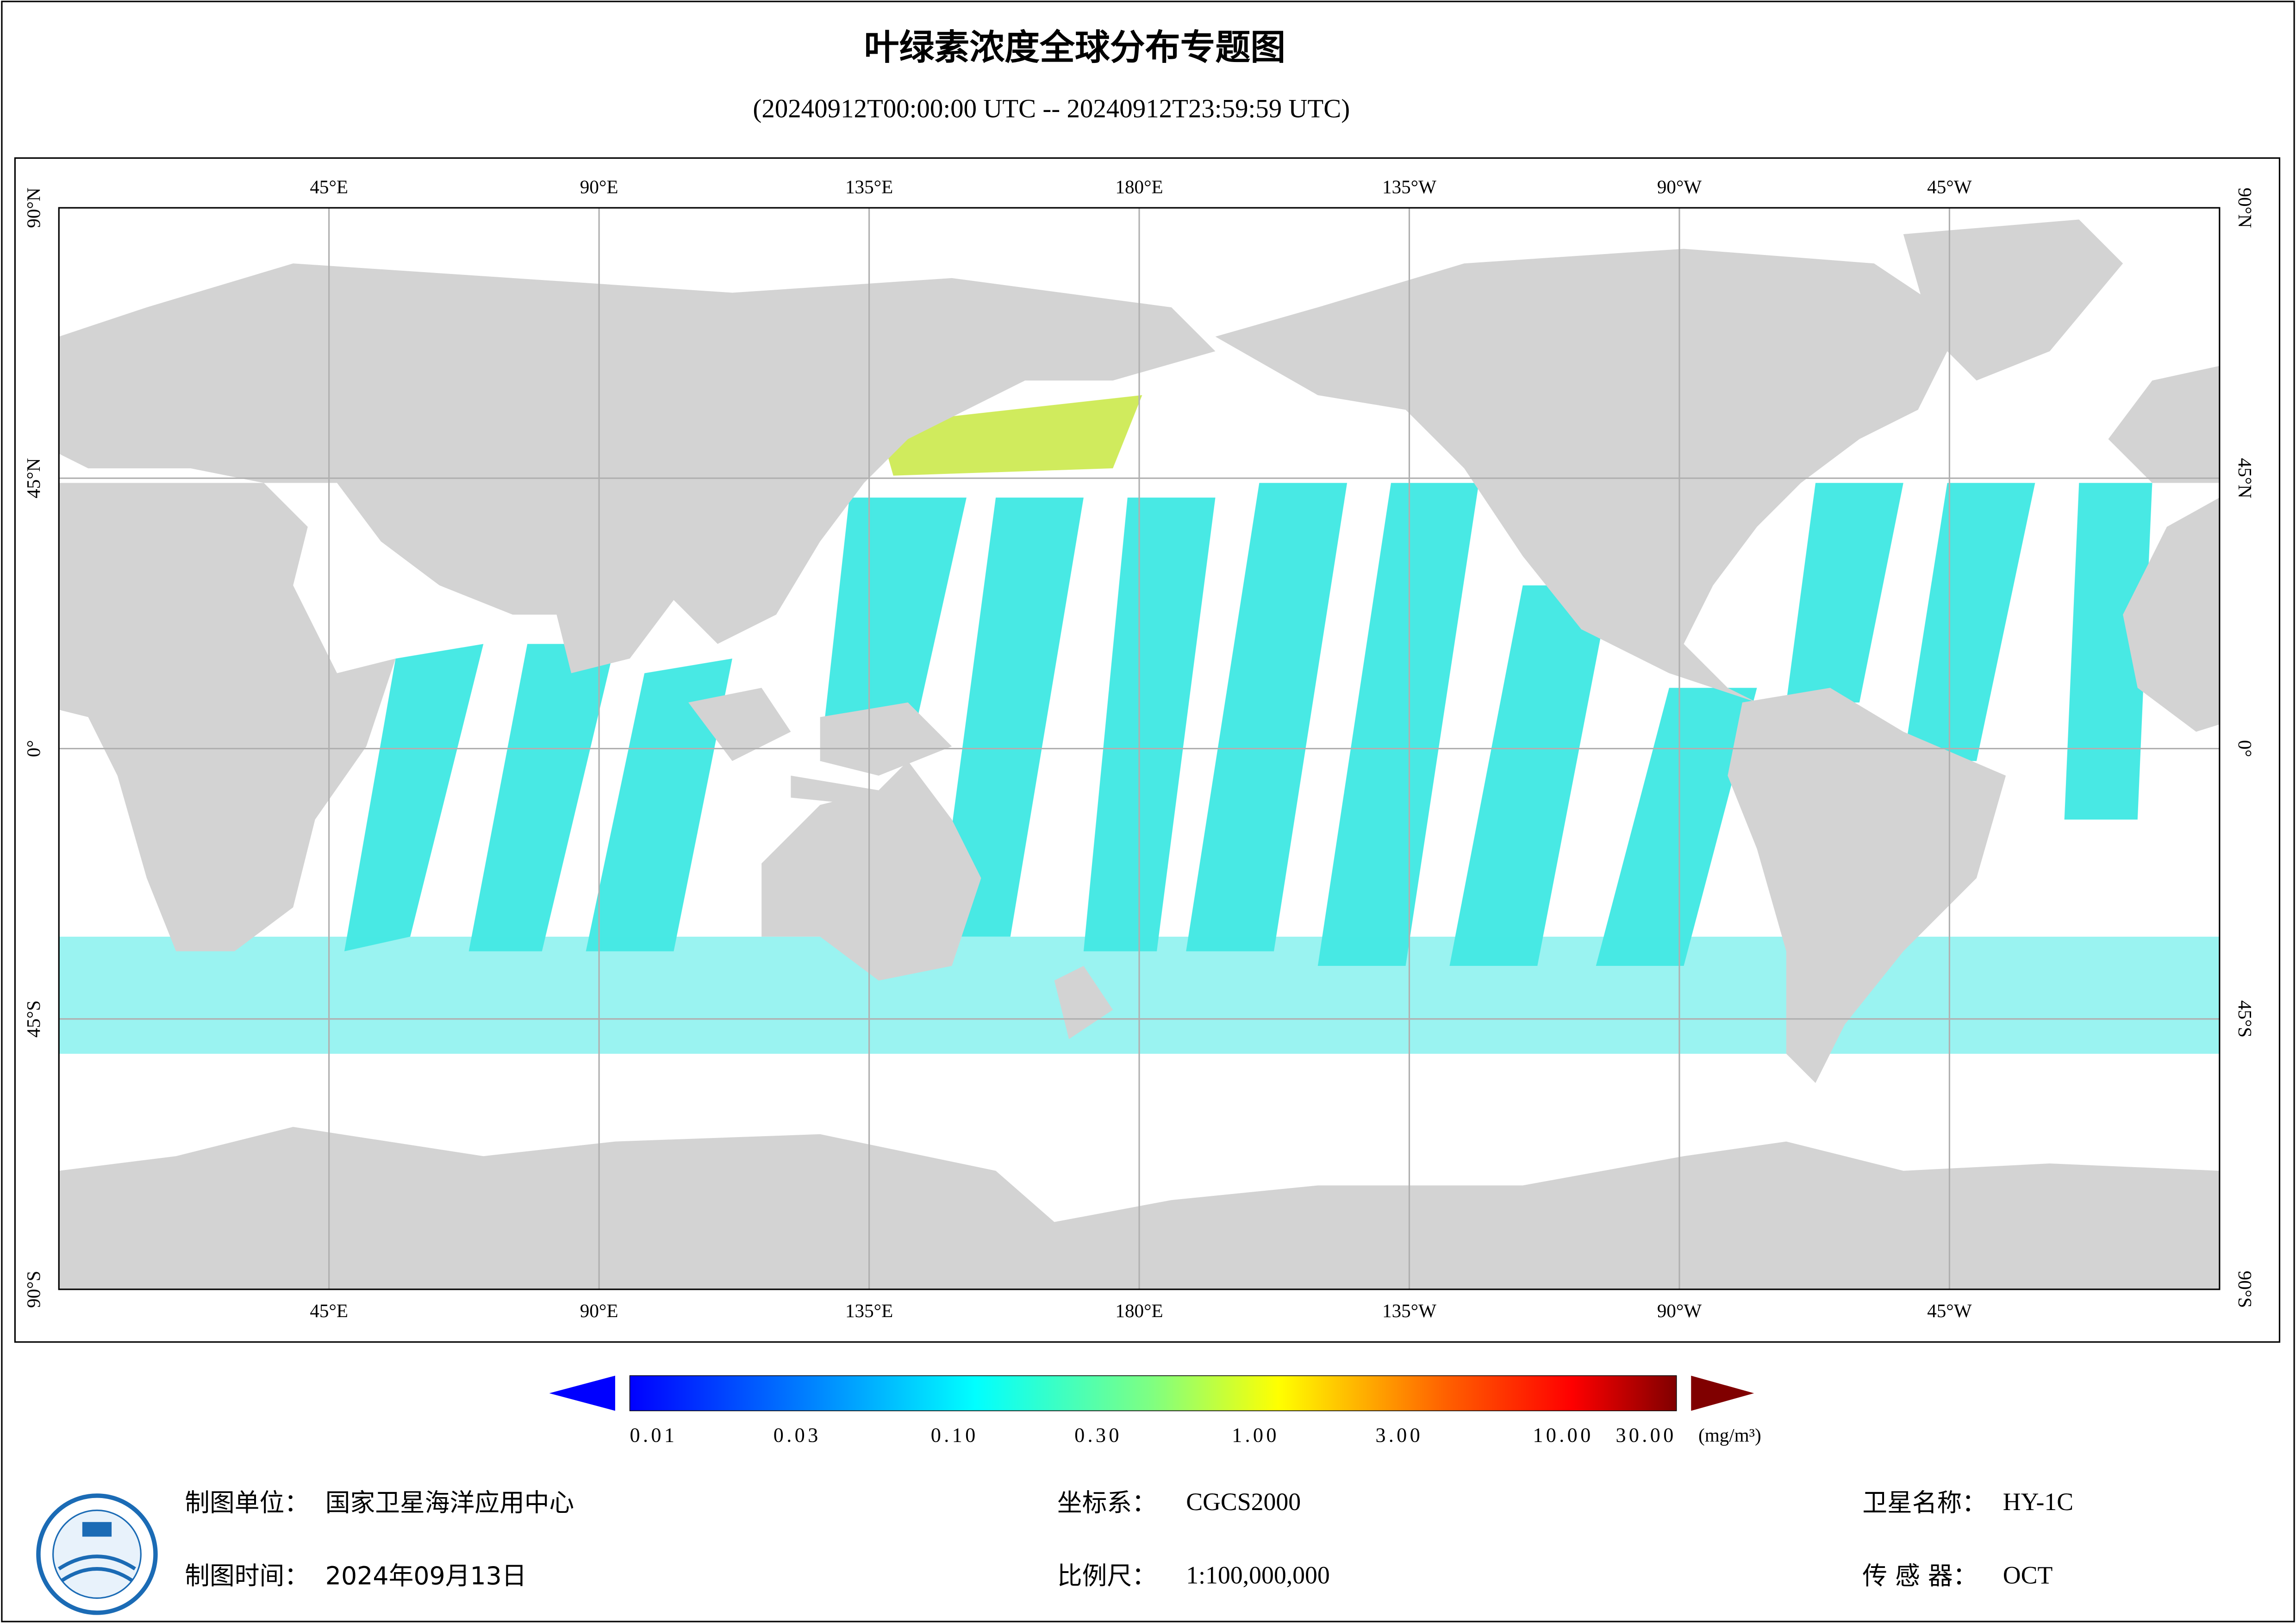  I want to click on footer-label: 比例尺：, so click(1107, 1576).